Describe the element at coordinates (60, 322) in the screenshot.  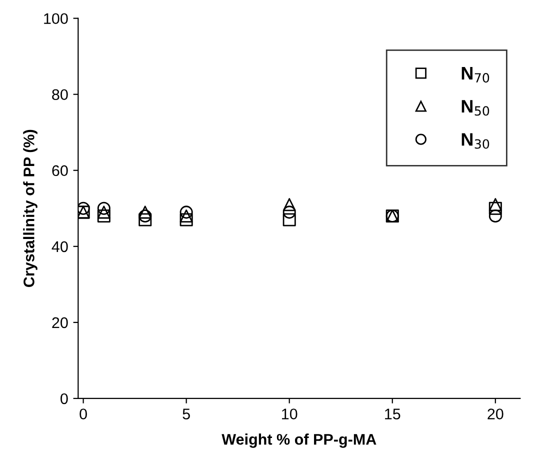
I see `y-tick-label: 20` at that location.